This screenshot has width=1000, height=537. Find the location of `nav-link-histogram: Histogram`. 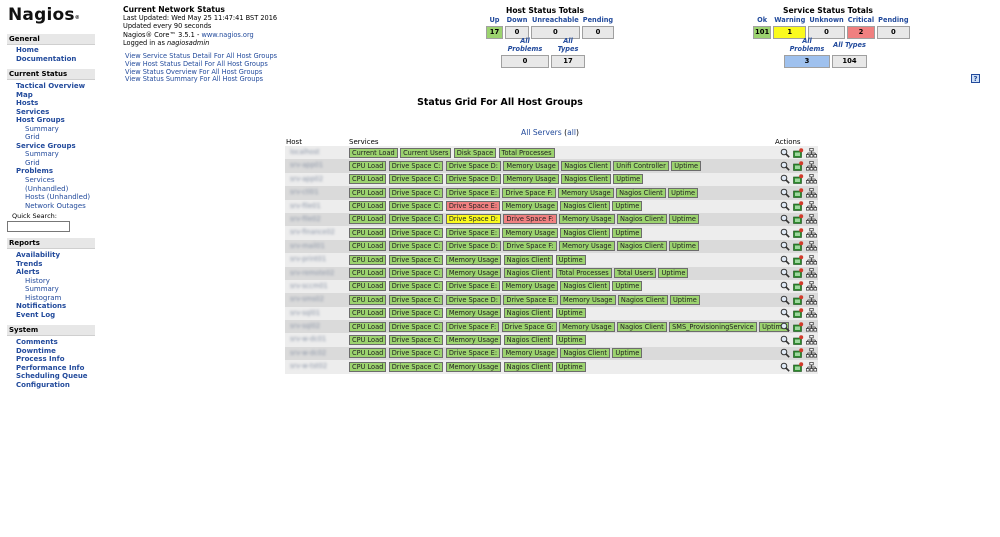

nav-link-histogram: Histogram is located at coordinates (43, 297).